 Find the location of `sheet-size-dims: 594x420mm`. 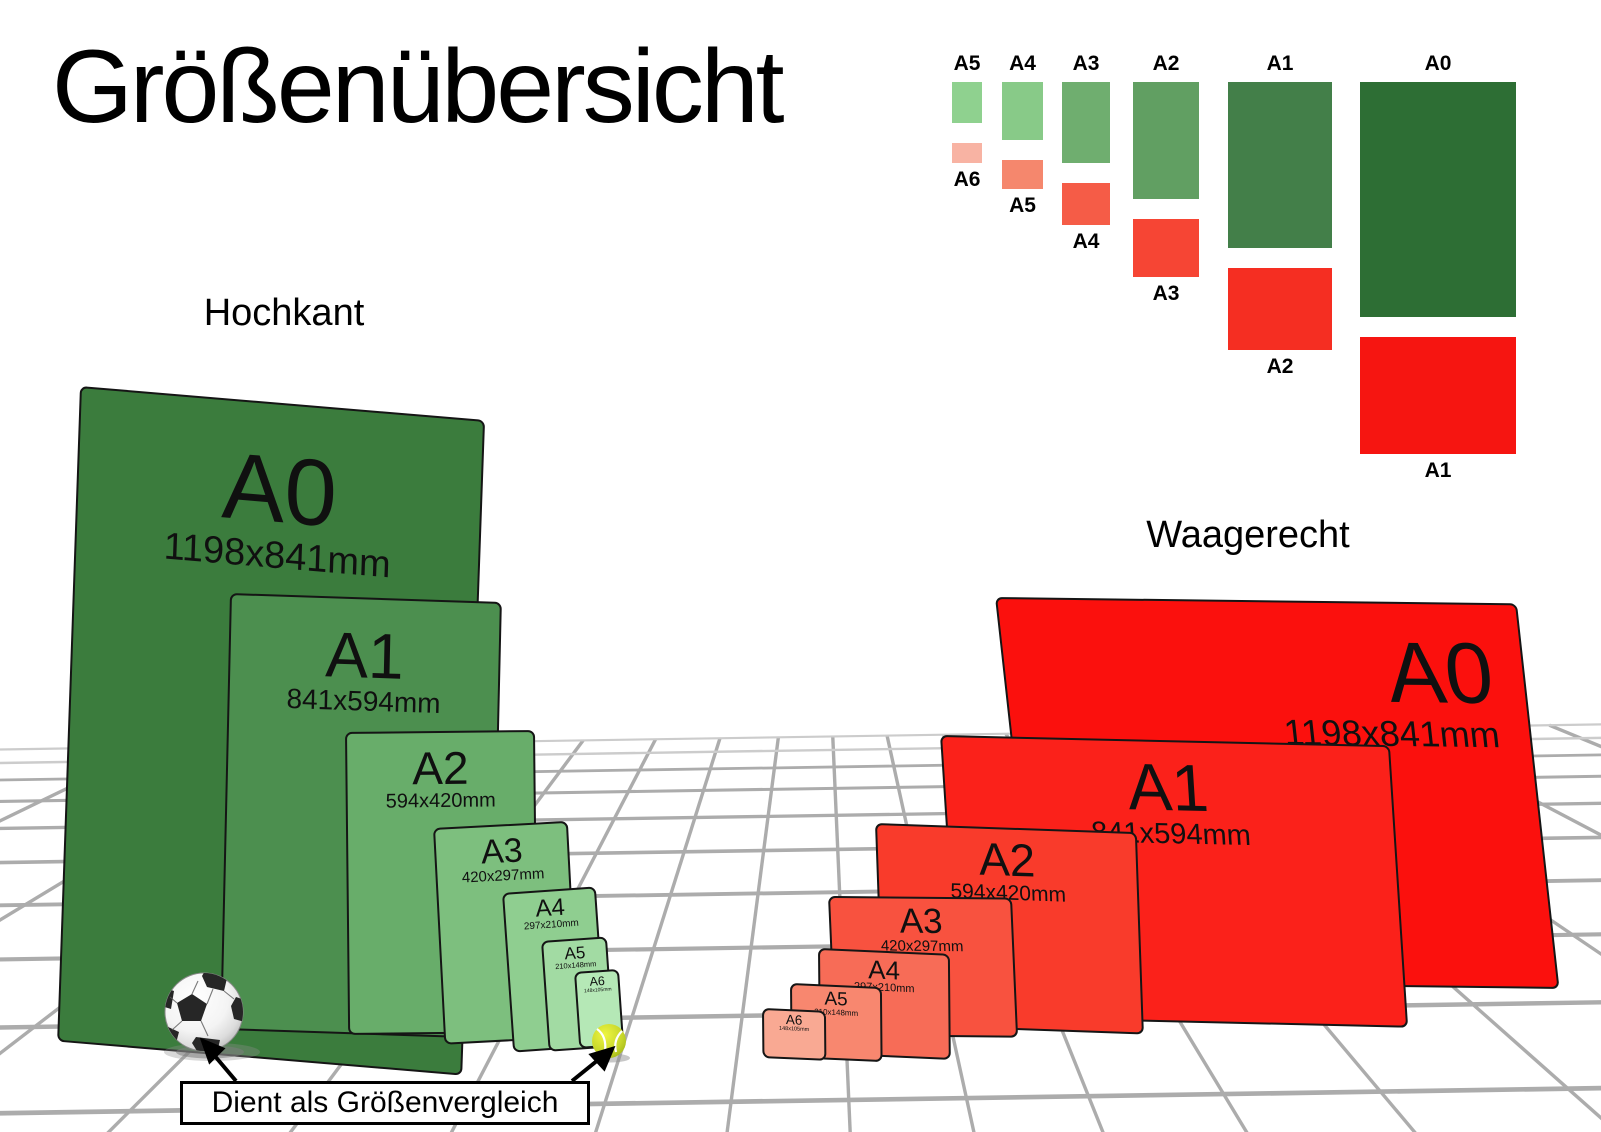

sheet-size-dims: 594x420mm is located at coordinates (440, 801).